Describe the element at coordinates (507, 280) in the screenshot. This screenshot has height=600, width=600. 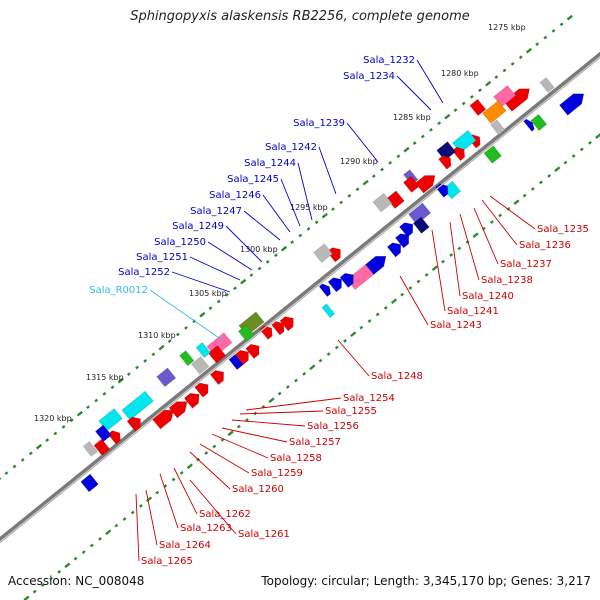
I see `gene-label: Sala_1238` at that location.